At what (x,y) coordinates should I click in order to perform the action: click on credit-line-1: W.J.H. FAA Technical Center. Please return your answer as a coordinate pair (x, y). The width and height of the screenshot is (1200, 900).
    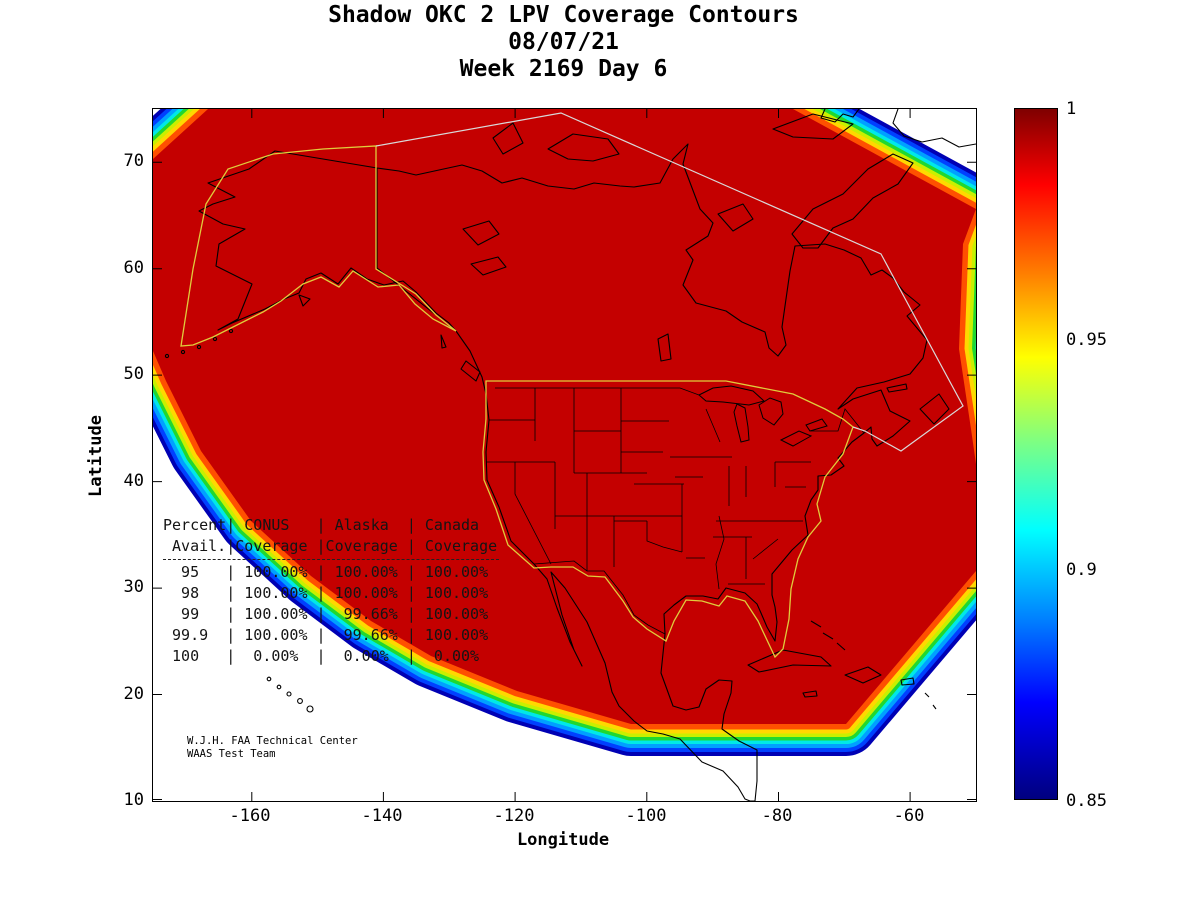
    Looking at the image, I should click on (272, 741).